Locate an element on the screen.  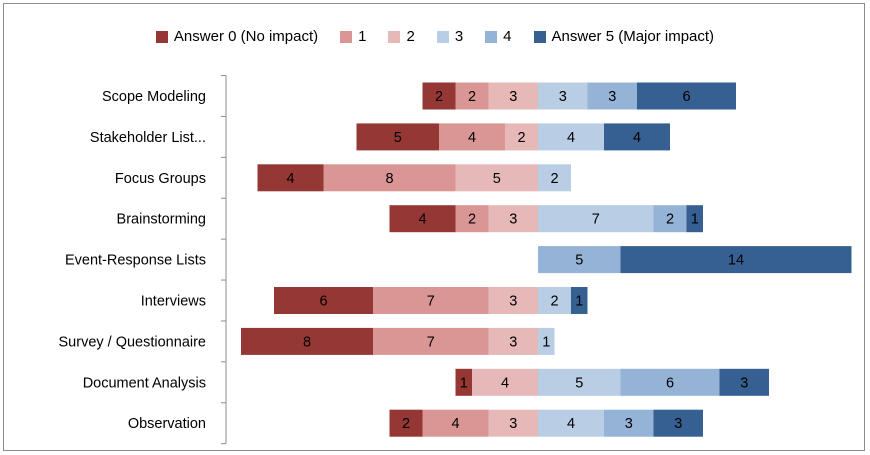
legend-item-answer-4: 4 is located at coordinates (498, 36).